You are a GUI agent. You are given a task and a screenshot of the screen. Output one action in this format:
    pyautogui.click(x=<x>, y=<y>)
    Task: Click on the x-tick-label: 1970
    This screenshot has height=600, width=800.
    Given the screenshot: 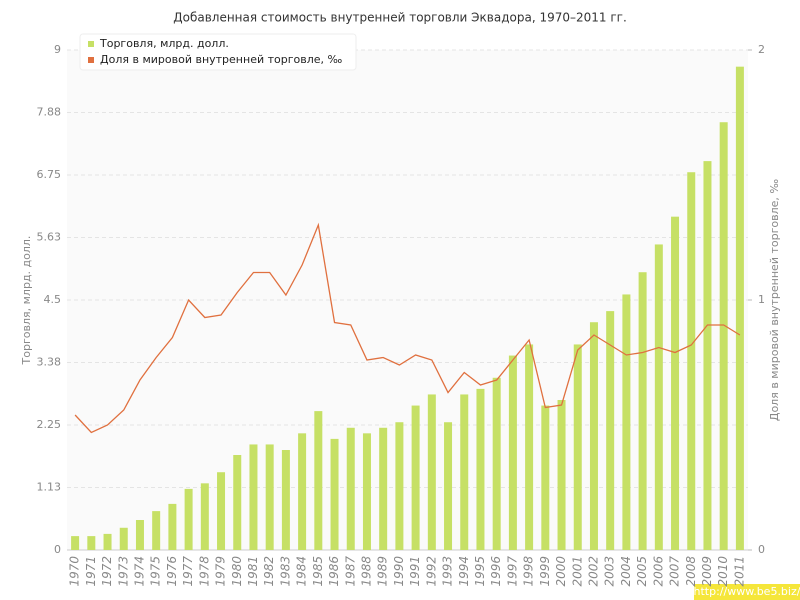 What is the action you would take?
    pyautogui.click(x=75, y=571)
    